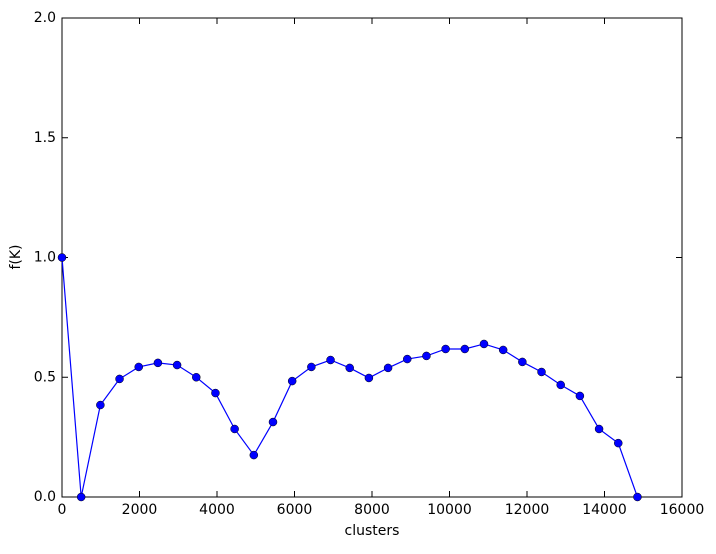 This screenshot has height=554, width=716. What do you see at coordinates (16, 256) in the screenshot?
I see `y-axis-label: f(K)` at bounding box center [16, 256].